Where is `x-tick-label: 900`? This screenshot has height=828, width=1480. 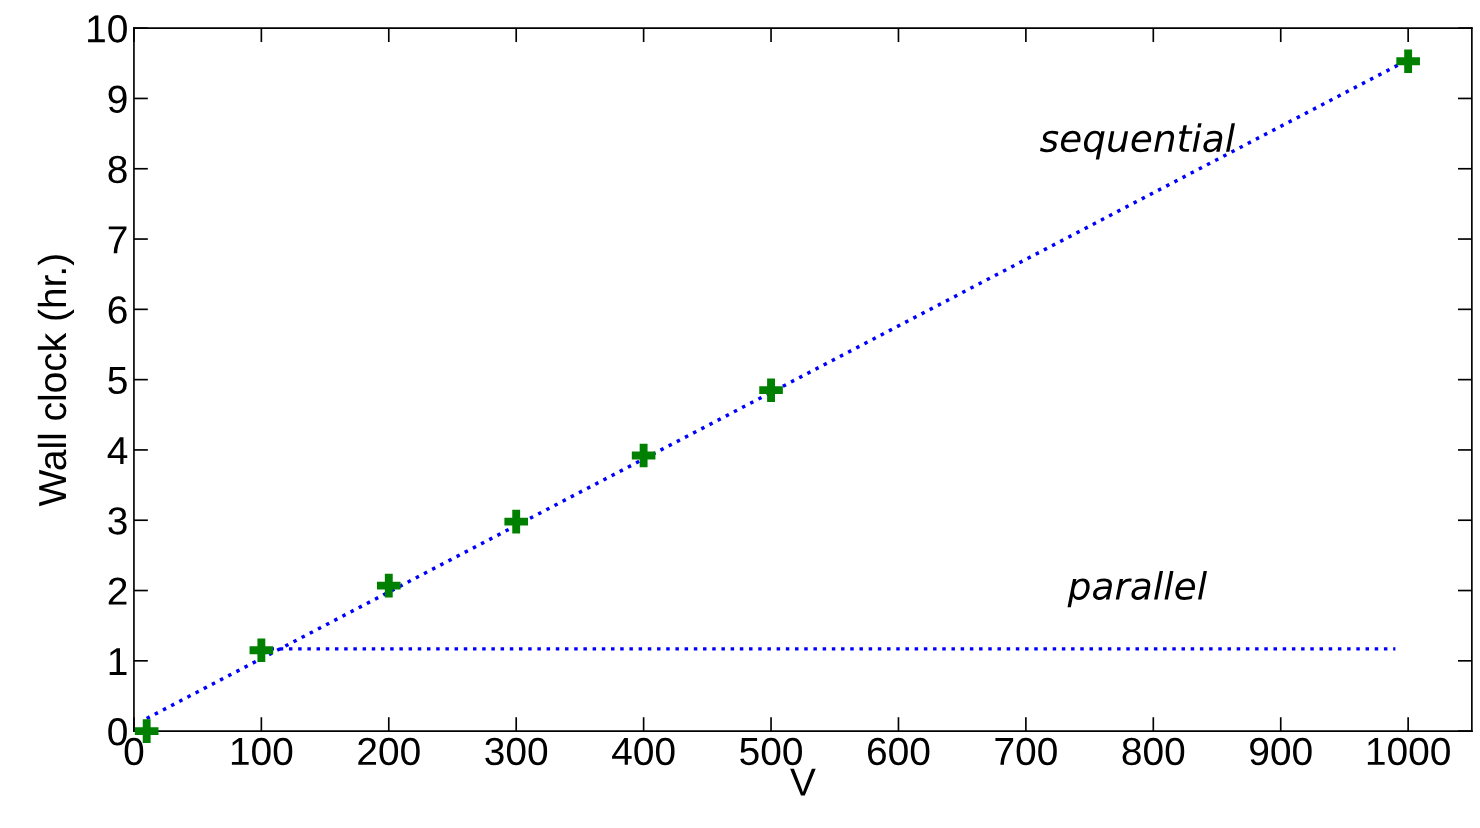 x-tick-label: 900 is located at coordinates (1281, 751).